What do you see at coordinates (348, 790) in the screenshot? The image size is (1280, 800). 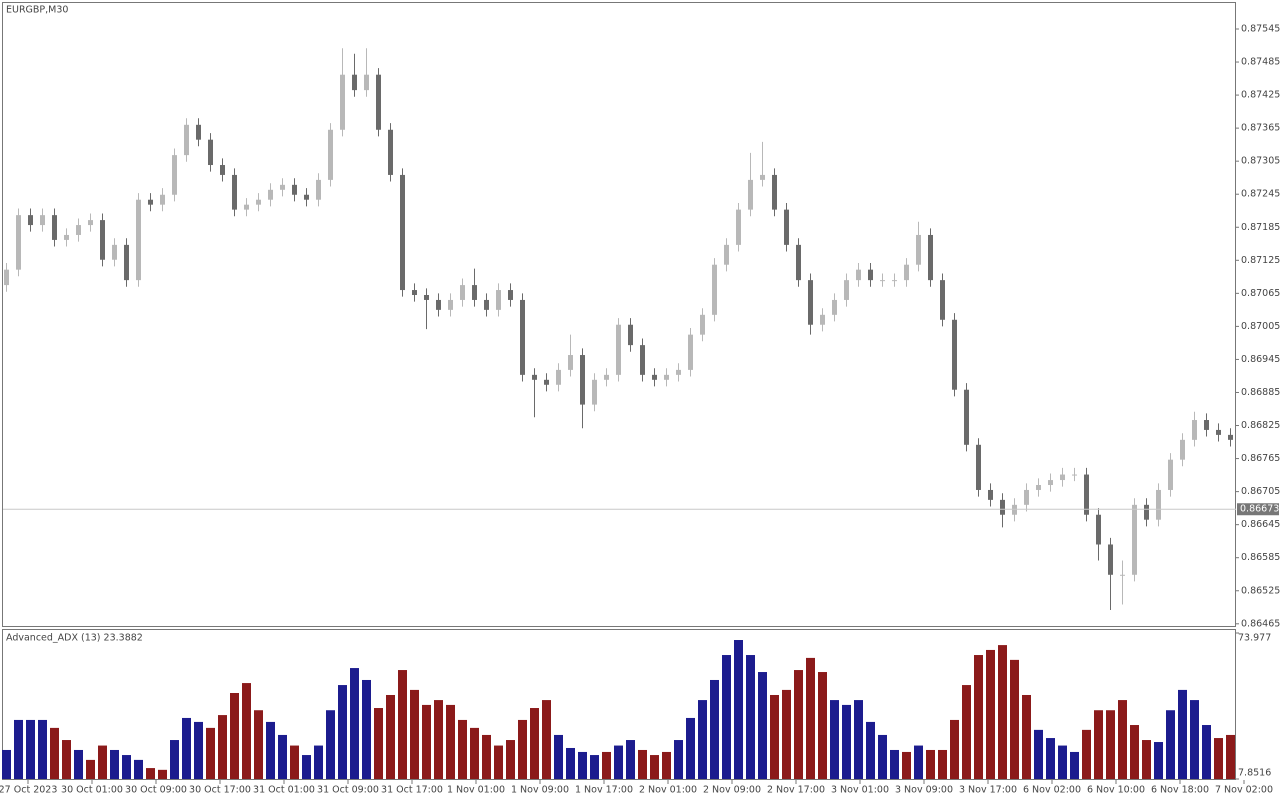 I see `x-tick-label: 31 Oct 09:00` at bounding box center [348, 790].